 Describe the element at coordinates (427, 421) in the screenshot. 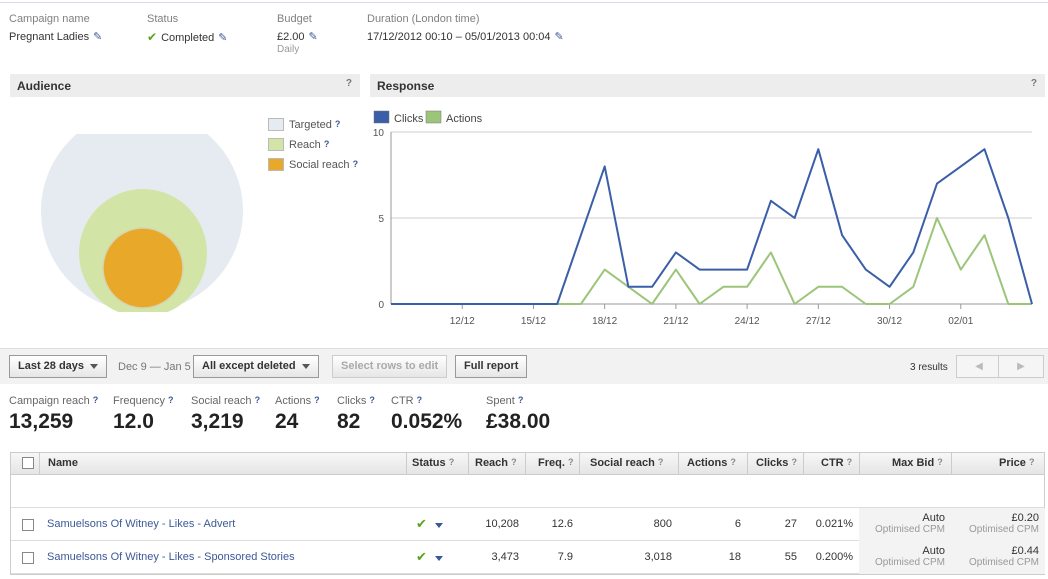

I see `stat-value: 0.052%` at that location.